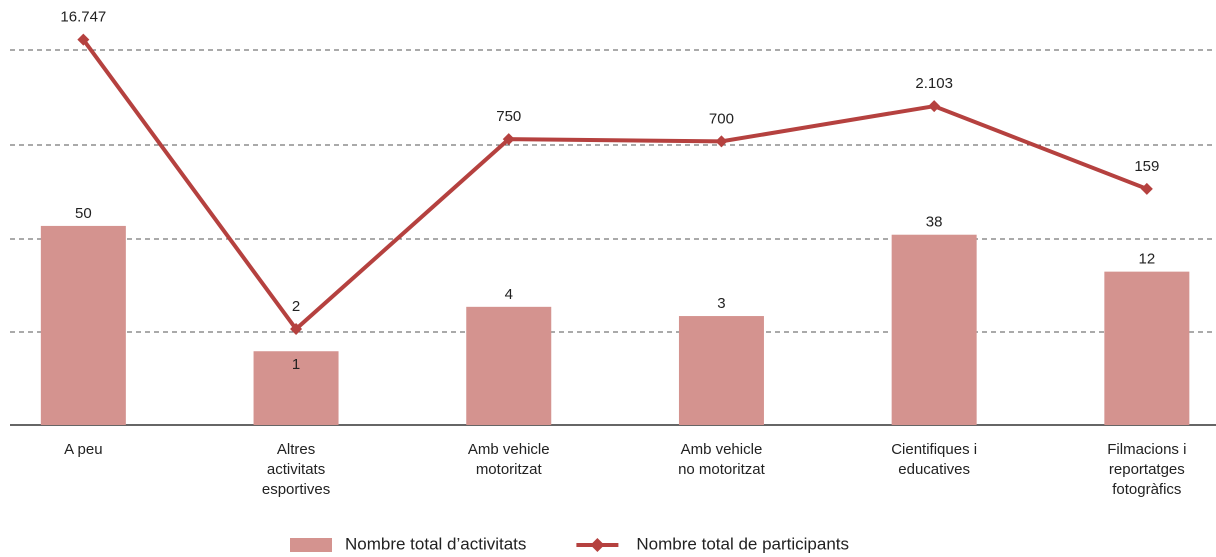  I want to click on line-value-label: 700, so click(721, 118).